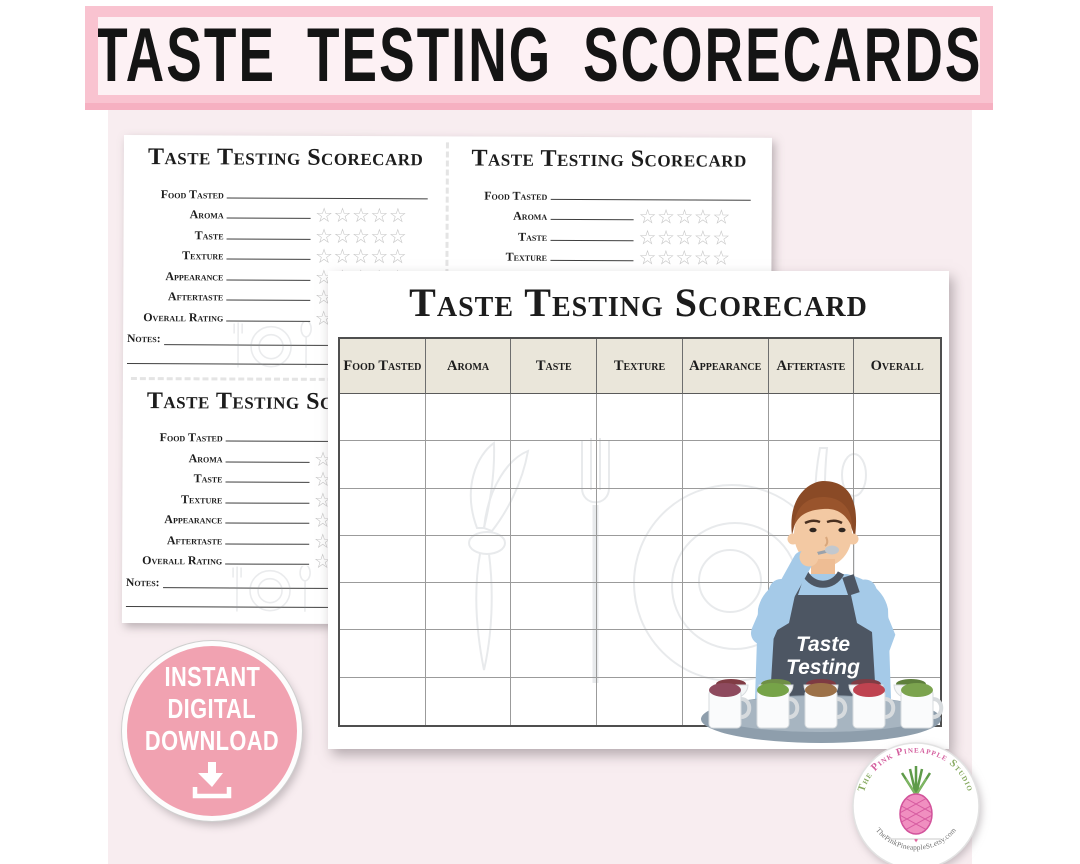 The width and height of the screenshot is (1080, 864). What do you see at coordinates (195, 296) in the screenshot?
I see `field-label: Aftertaste` at bounding box center [195, 296].